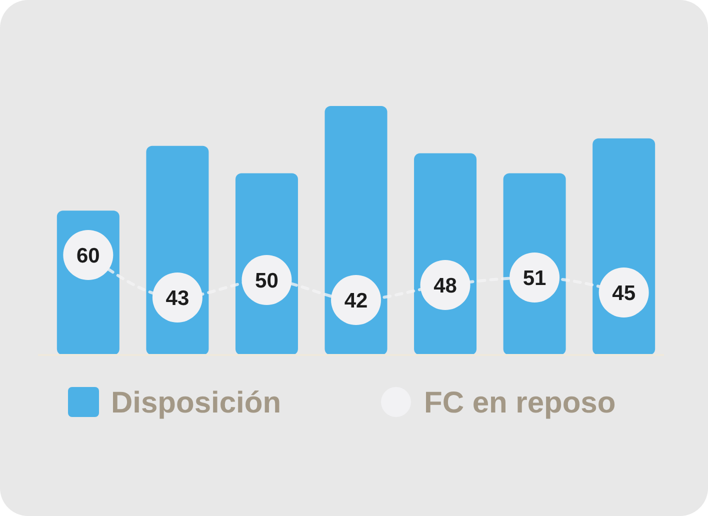 This screenshot has width=708, height=516. Describe the element at coordinates (520, 403) in the screenshot. I see `legend-label: FC en reposo` at that location.